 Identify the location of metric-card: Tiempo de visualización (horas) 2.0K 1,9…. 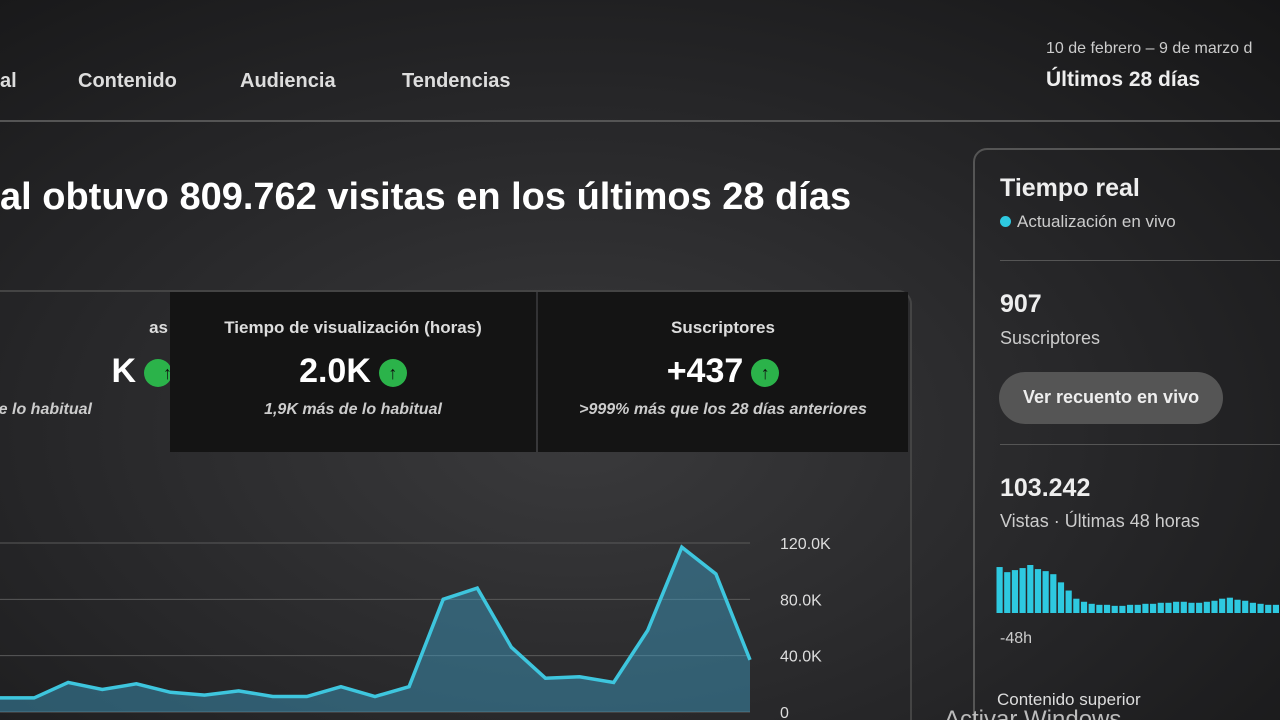
(353, 372).